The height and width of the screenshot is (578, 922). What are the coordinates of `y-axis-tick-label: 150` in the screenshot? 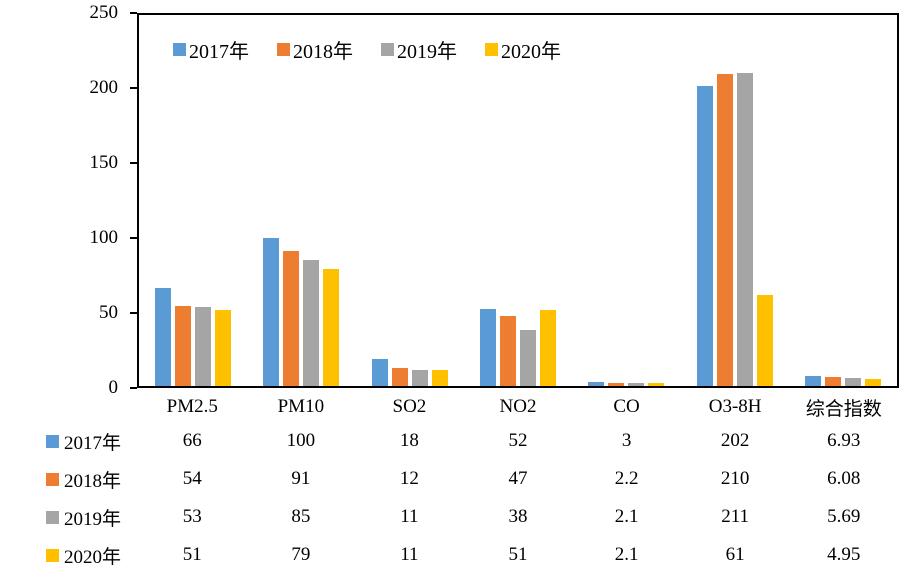 It's located at (104, 162).